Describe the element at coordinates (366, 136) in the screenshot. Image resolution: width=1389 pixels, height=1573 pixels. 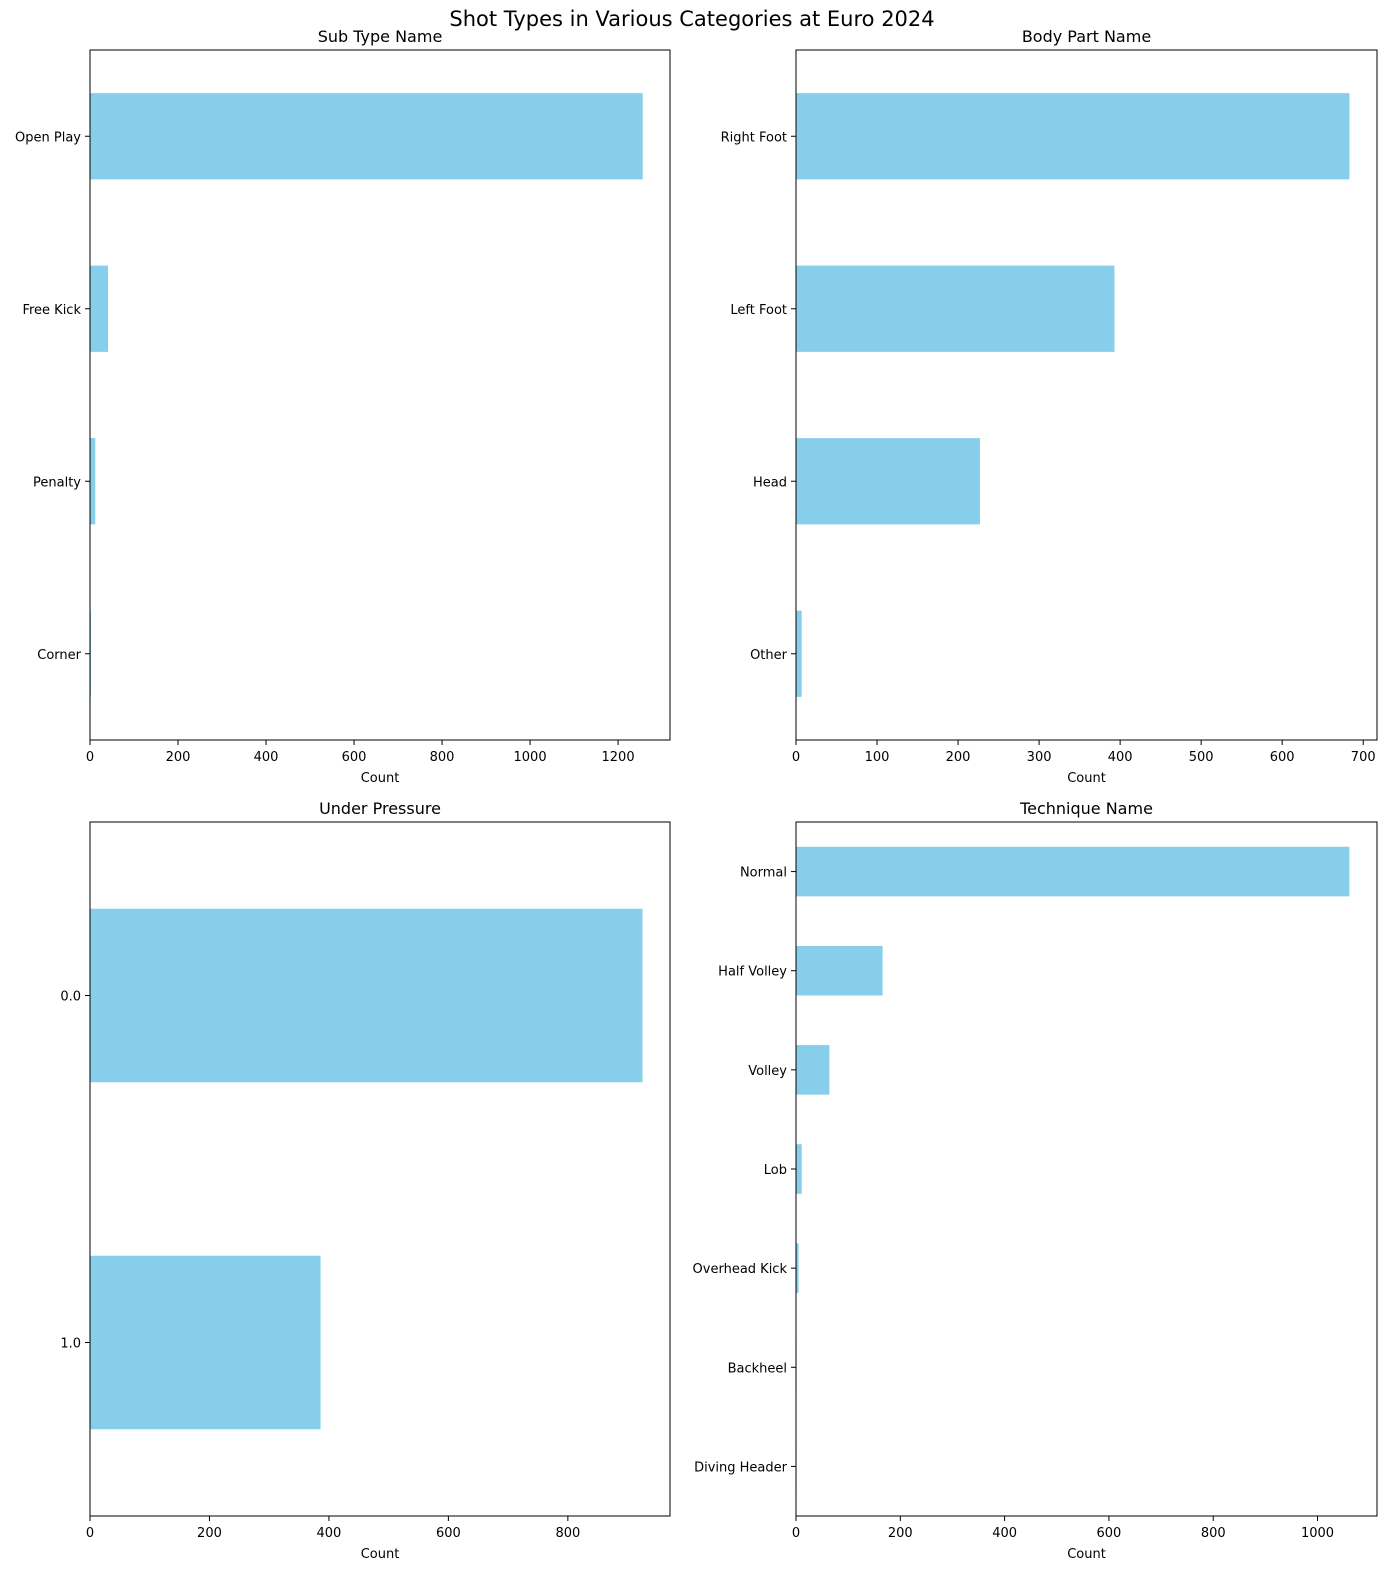
I see `bar-open-play` at that location.